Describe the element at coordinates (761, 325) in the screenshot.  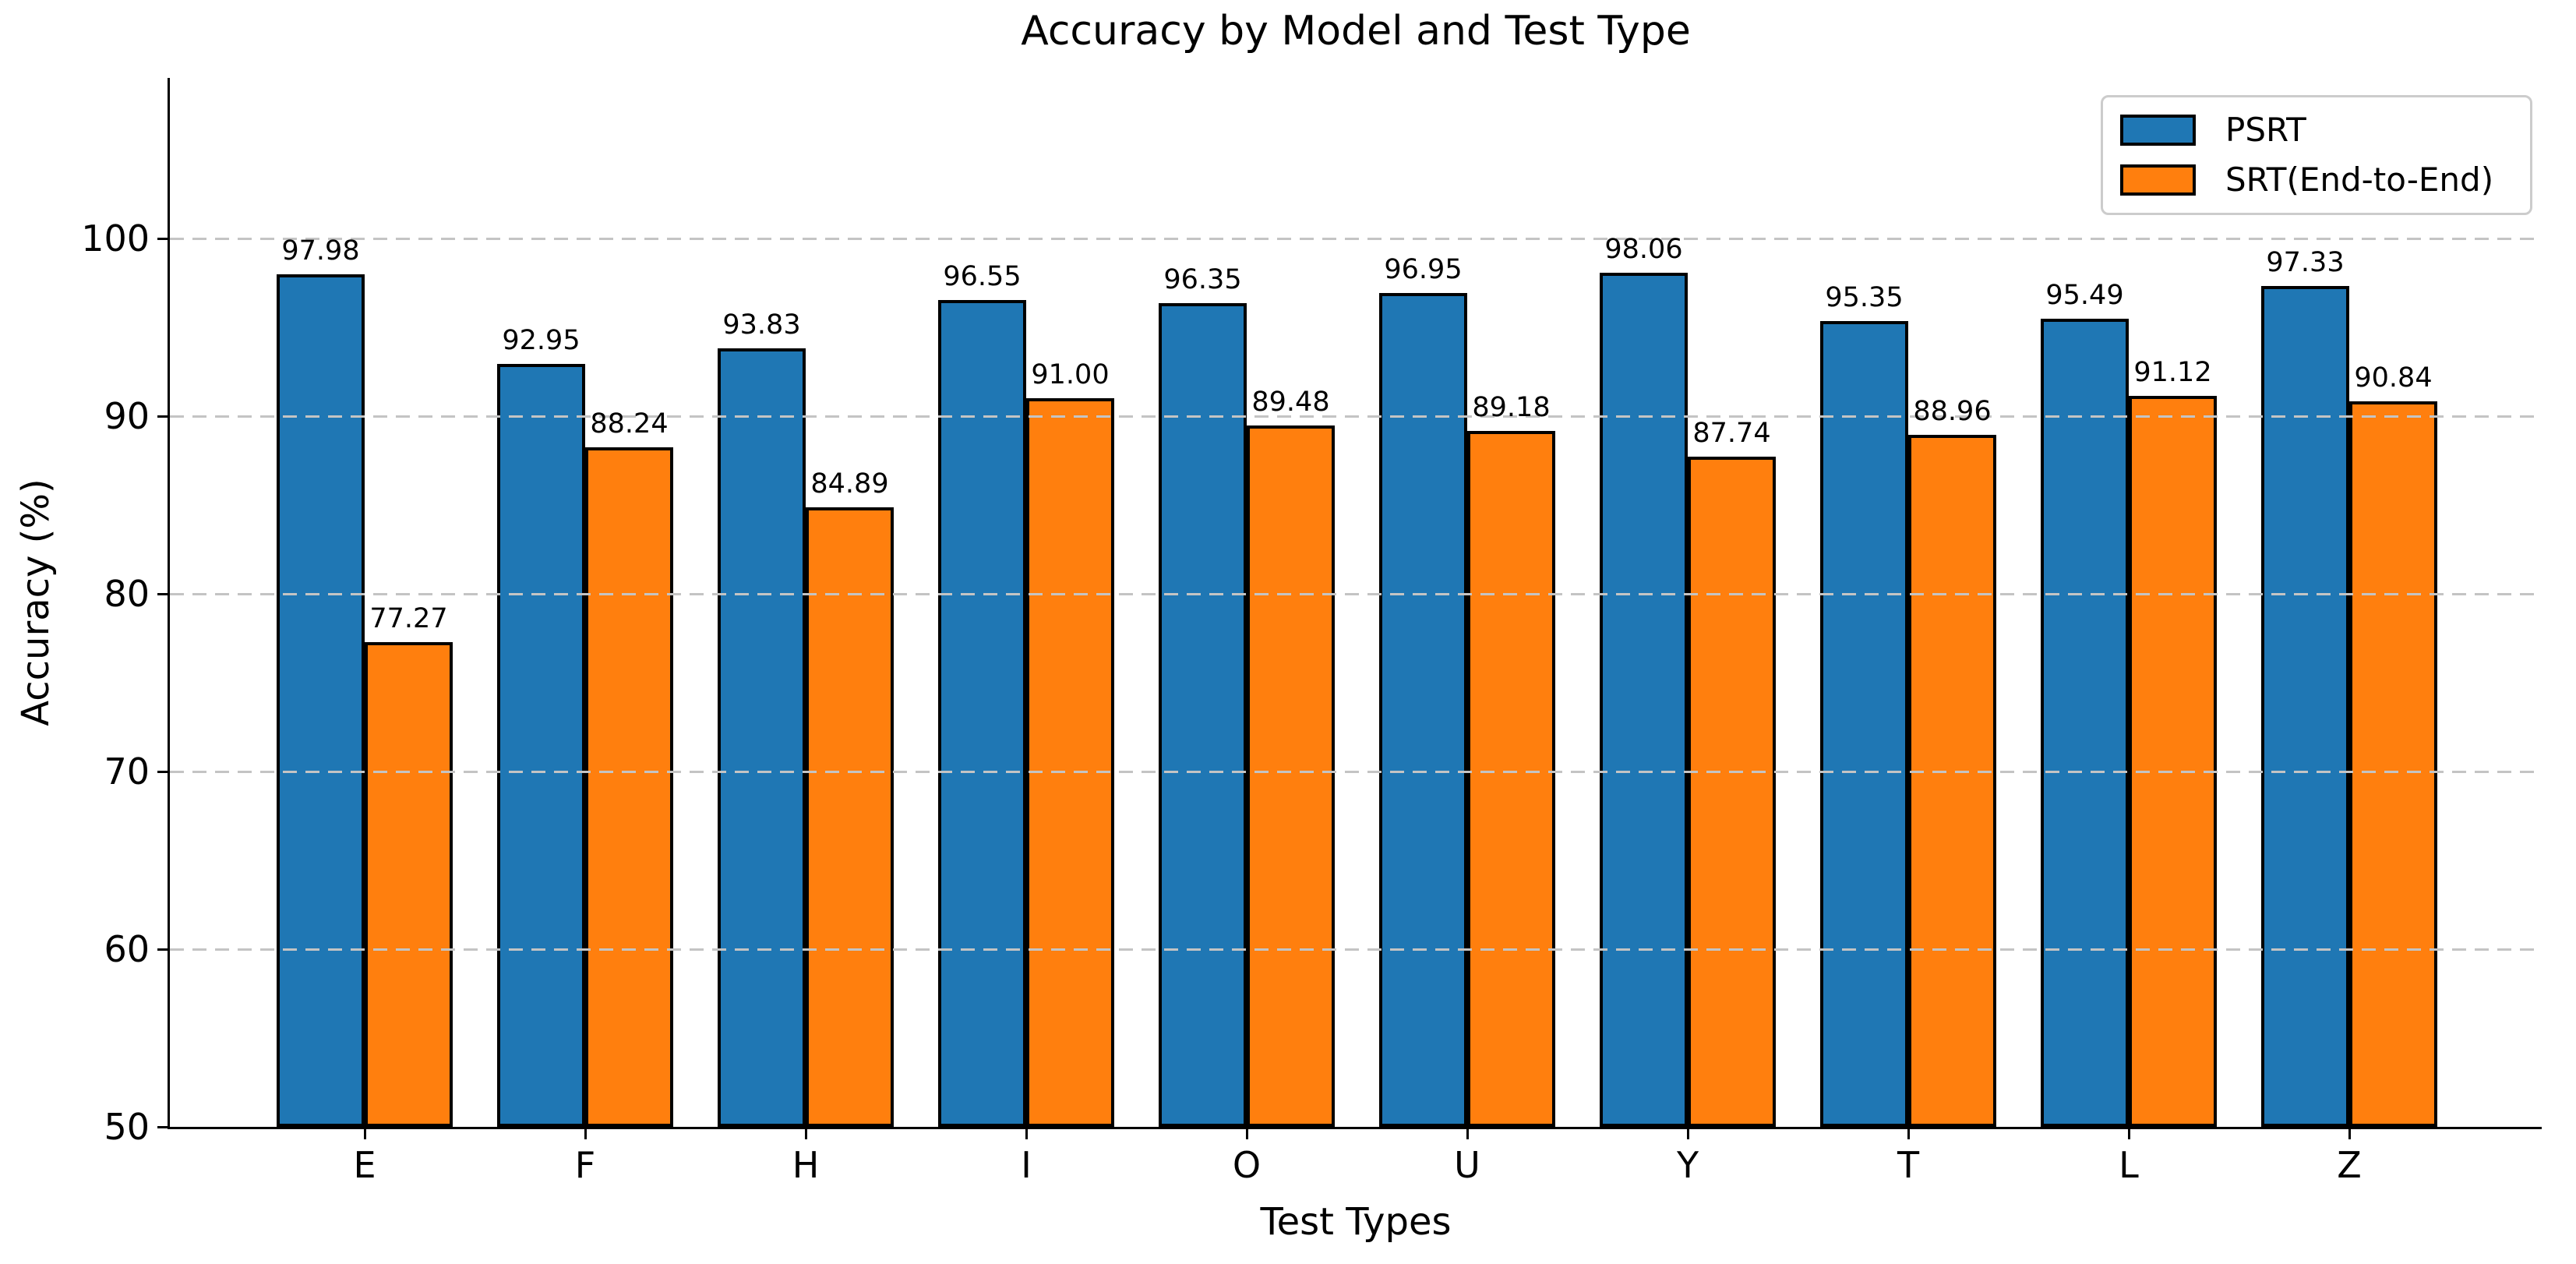
I see `bar-value-label-H-0: 93.83` at that location.